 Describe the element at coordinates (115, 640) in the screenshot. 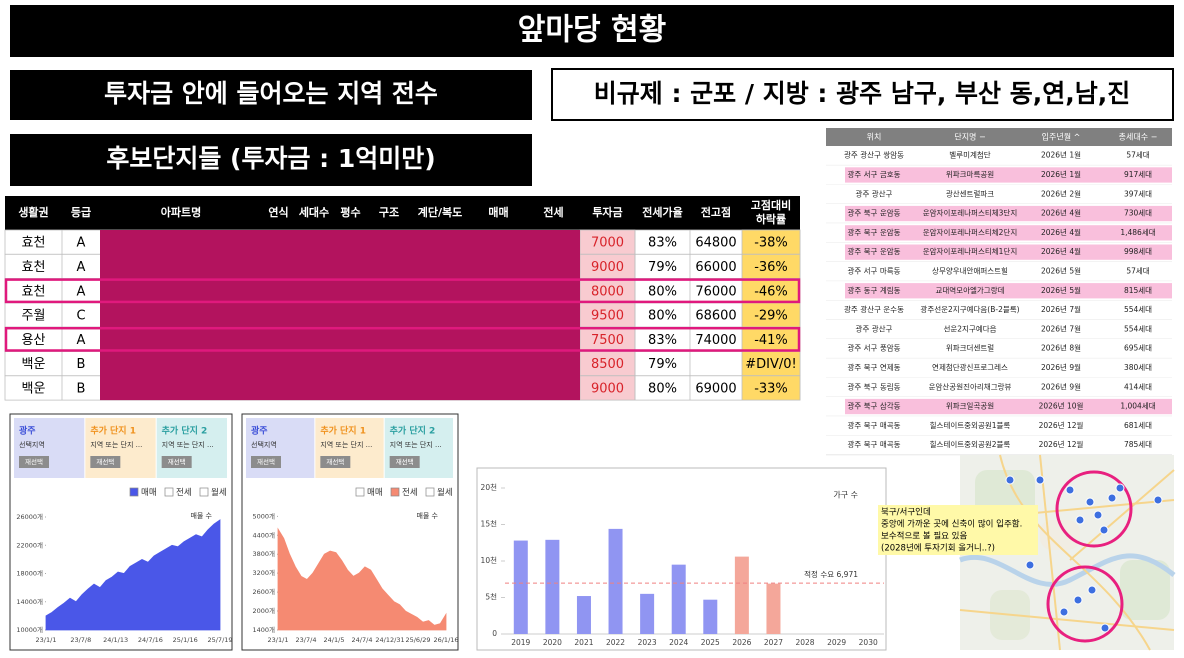

I see `x-tick-label: 24/1/13` at that location.